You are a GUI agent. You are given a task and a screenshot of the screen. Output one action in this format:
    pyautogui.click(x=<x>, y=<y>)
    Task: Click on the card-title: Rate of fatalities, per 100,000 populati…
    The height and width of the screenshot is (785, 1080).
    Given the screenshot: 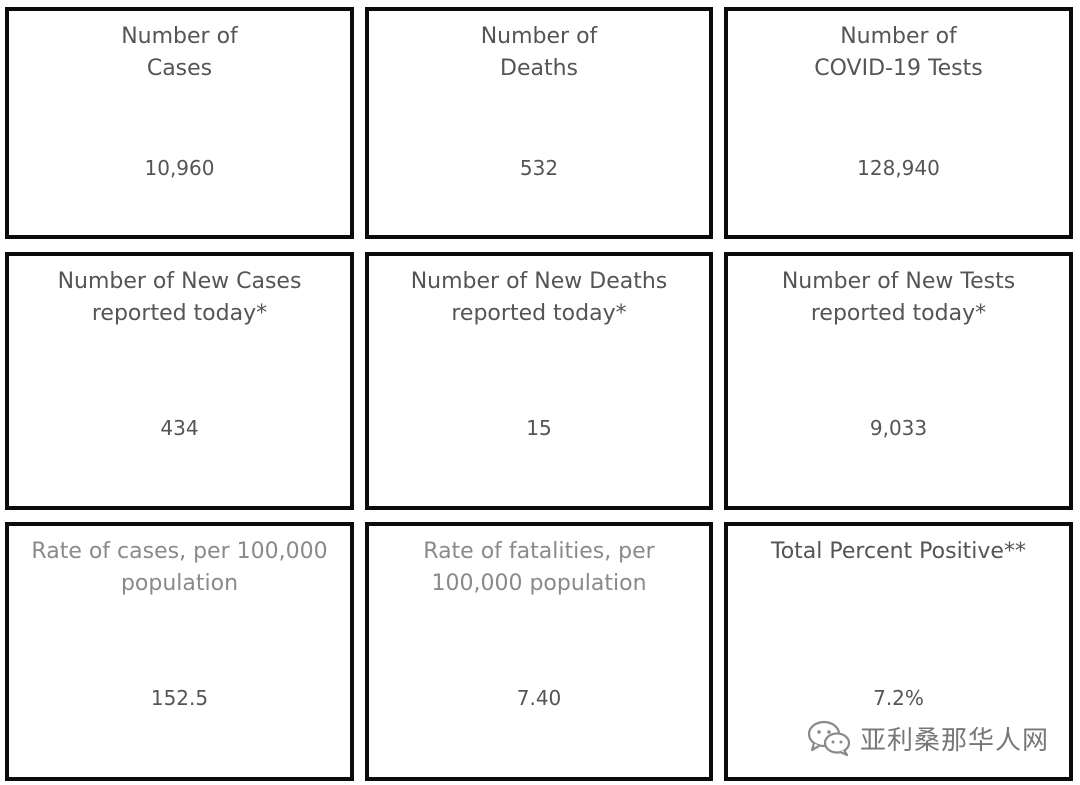 What is the action you would take?
    pyautogui.click(x=539, y=568)
    